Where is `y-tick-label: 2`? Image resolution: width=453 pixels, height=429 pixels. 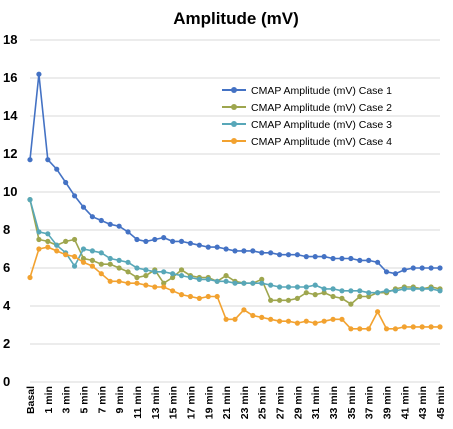
y-tick-label: 2 is located at coordinates (6, 343).